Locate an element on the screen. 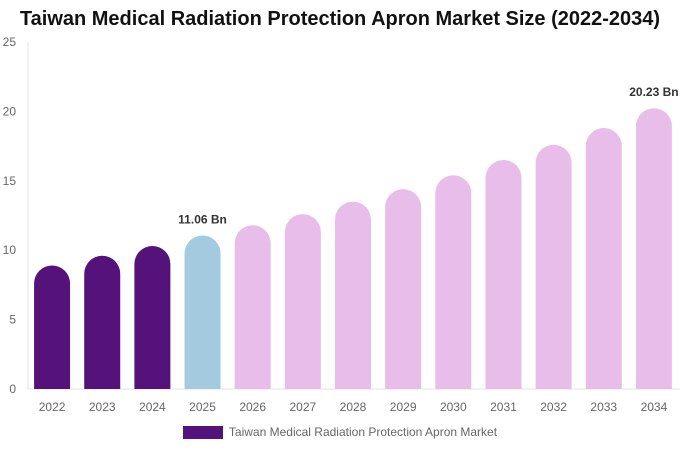  x-tick-label: 2023 is located at coordinates (102, 407).